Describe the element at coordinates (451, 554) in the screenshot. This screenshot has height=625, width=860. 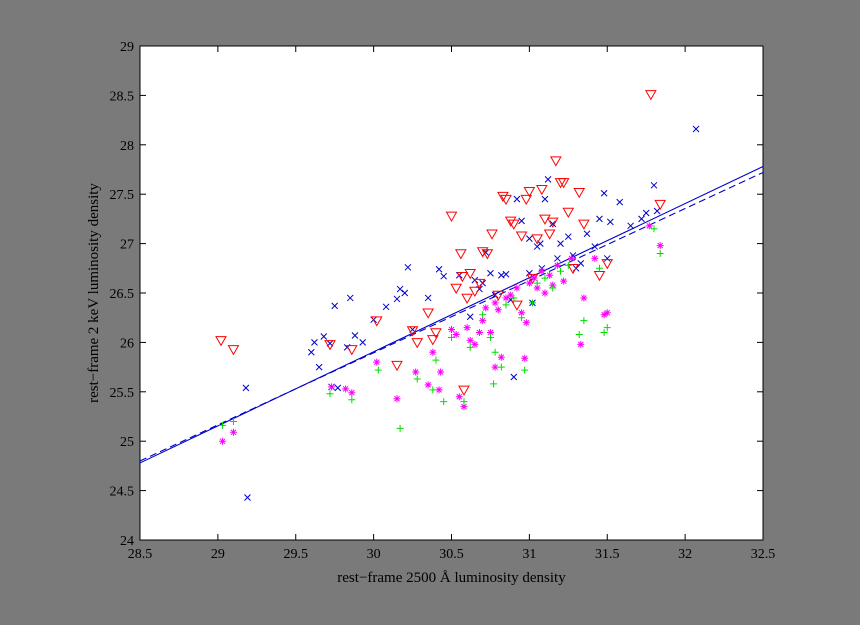
I see `x-tick-label: 30.5` at that location.